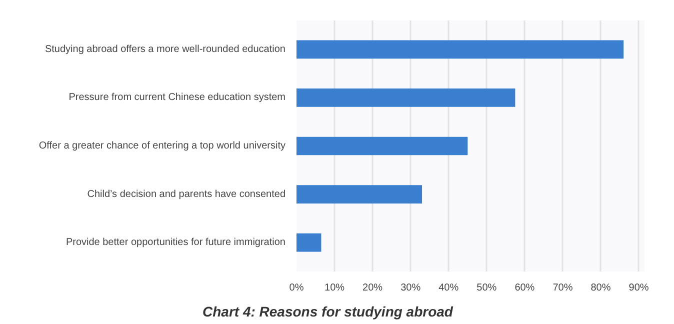 The width and height of the screenshot is (674, 324). What do you see at coordinates (328, 312) in the screenshot?
I see `text: Chart 4: Reasons for studying abroad` at bounding box center [328, 312].